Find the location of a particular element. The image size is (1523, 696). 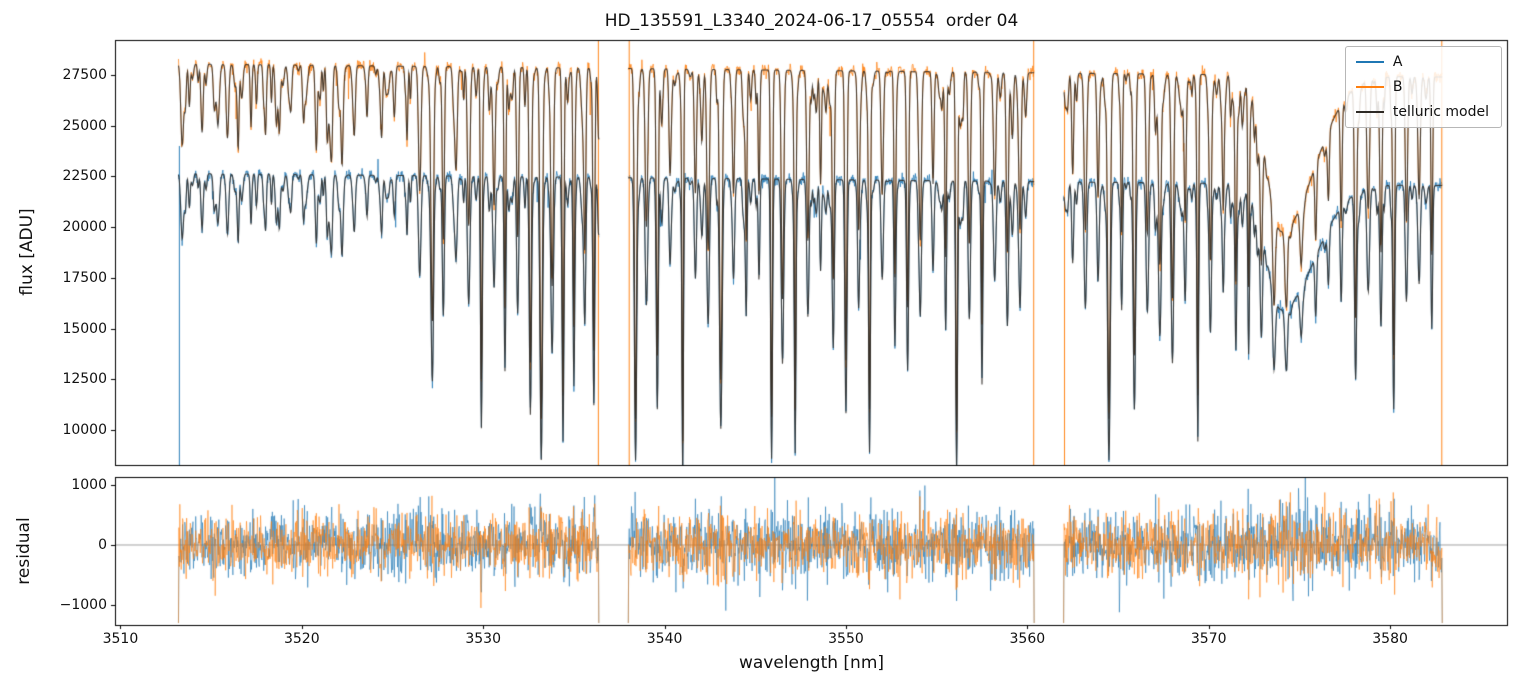

legend-item-b: B is located at coordinates (1422, 87).